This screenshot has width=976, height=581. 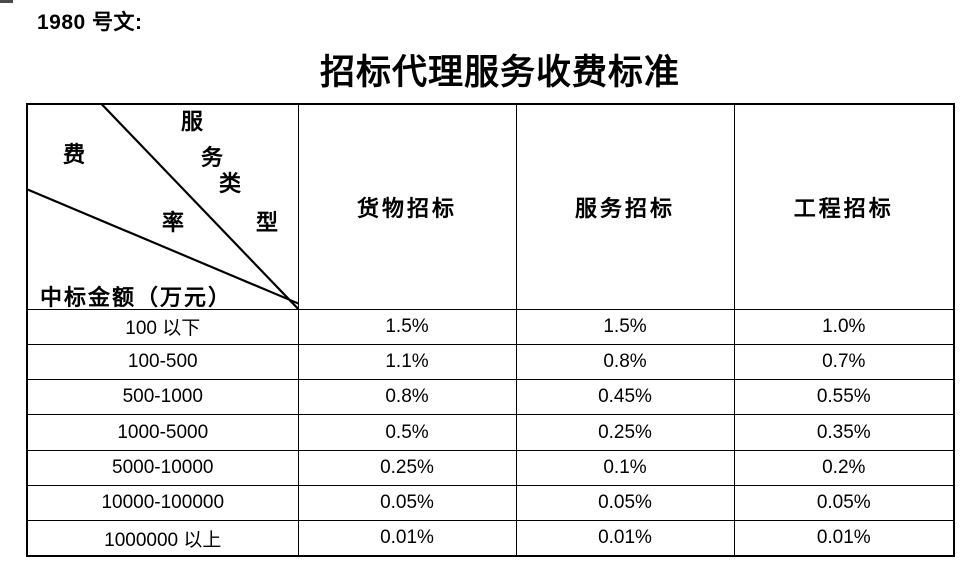 What do you see at coordinates (844, 326) in the screenshot?
I see `rate-cell: 1.0%` at bounding box center [844, 326].